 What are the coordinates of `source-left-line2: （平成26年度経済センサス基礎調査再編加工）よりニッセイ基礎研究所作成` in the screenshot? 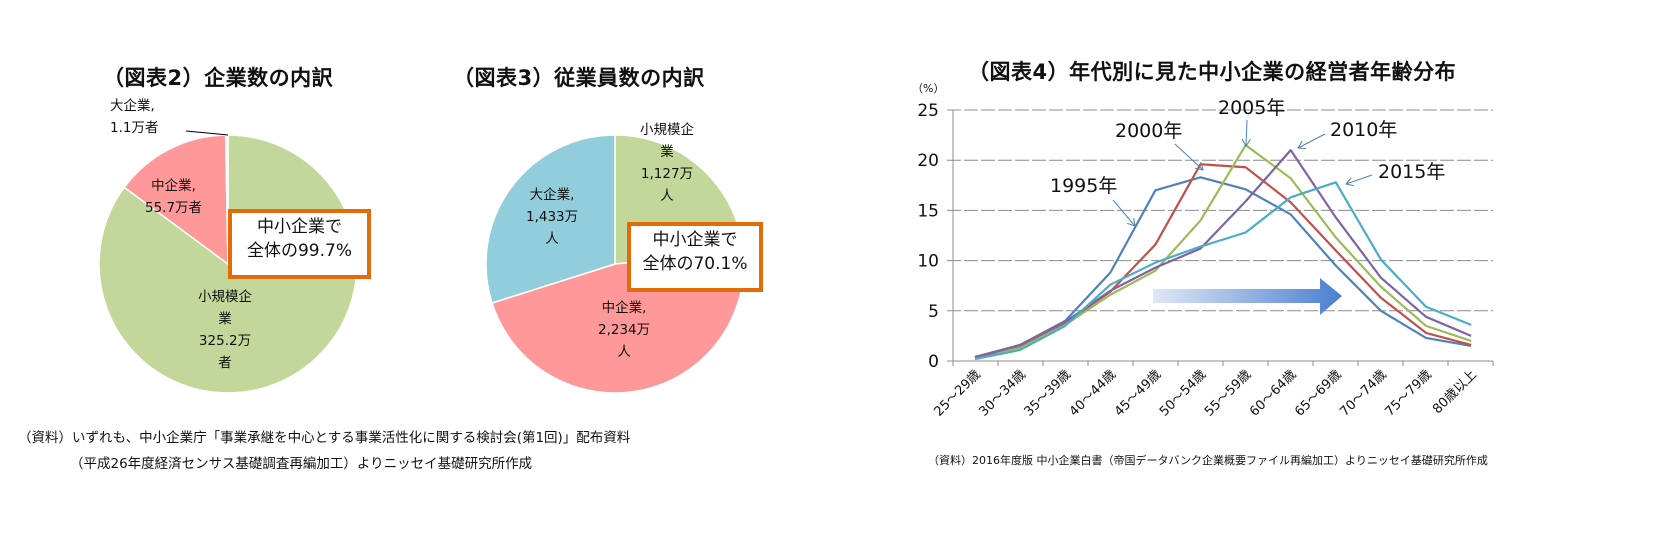 It's located at (301, 464).